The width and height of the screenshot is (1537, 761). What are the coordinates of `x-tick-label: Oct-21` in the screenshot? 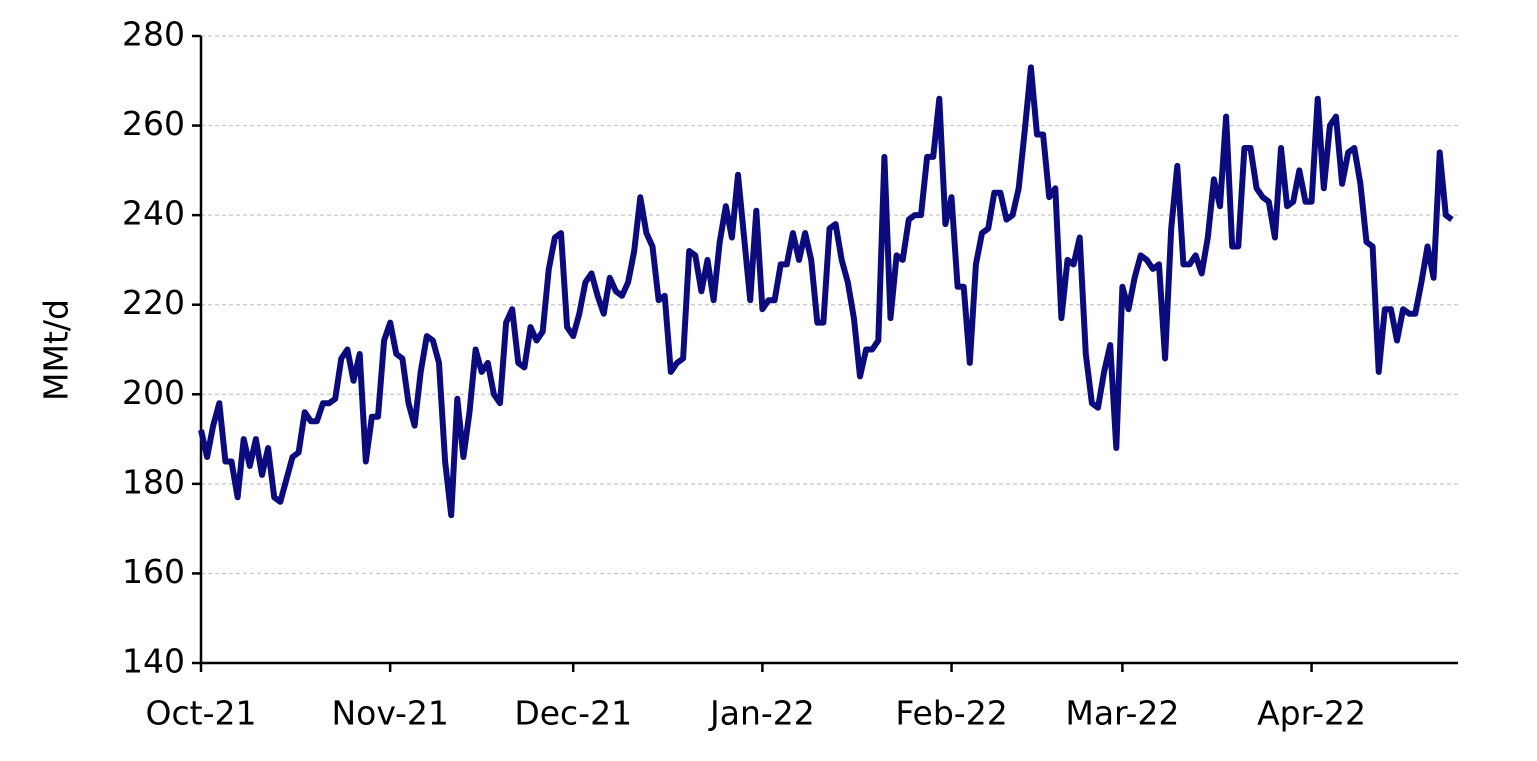 It's located at (201, 713).